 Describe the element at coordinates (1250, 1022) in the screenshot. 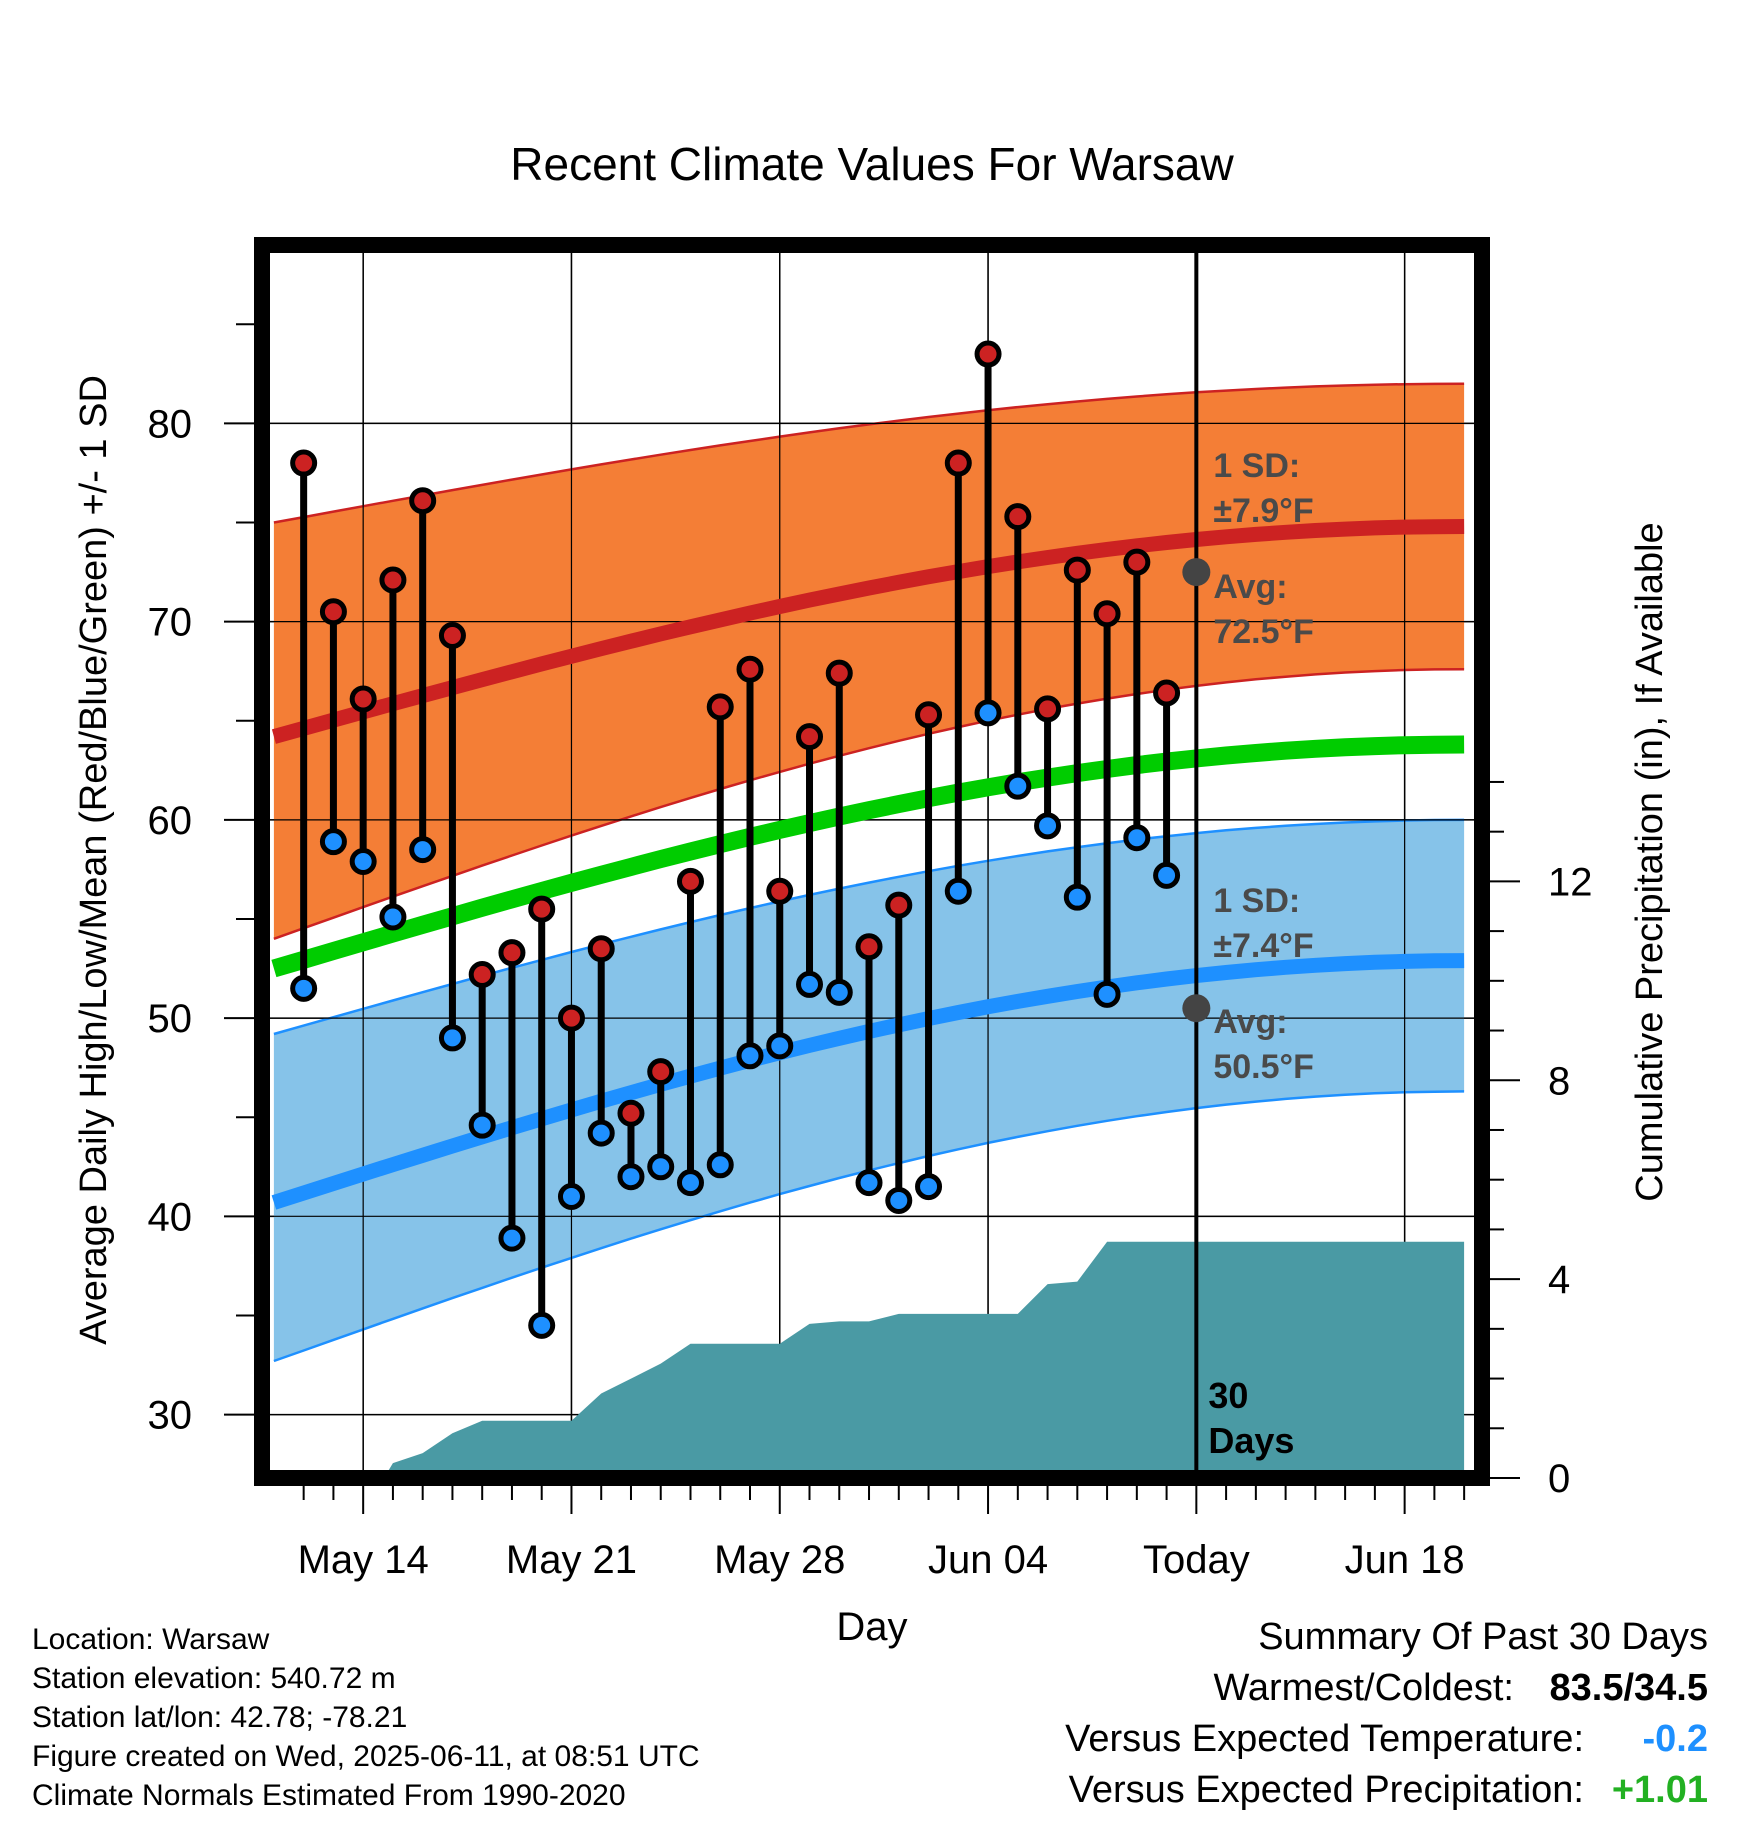

I see `low-avg-label: Avg:` at that location.